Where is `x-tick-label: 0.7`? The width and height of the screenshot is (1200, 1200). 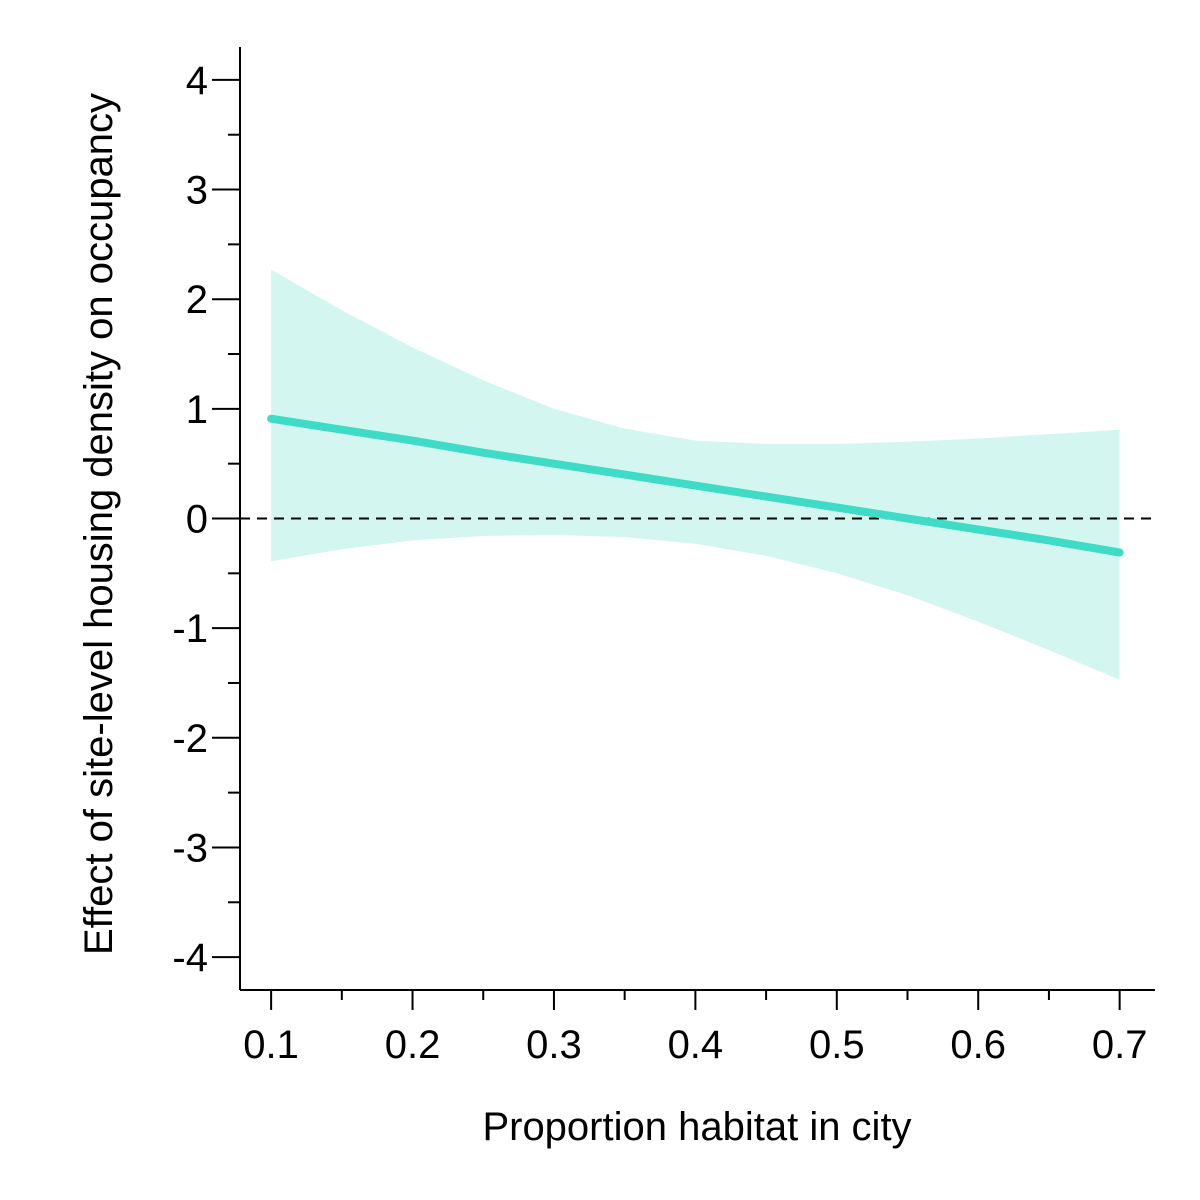
x-tick-label: 0.7 is located at coordinates (1120, 1045).